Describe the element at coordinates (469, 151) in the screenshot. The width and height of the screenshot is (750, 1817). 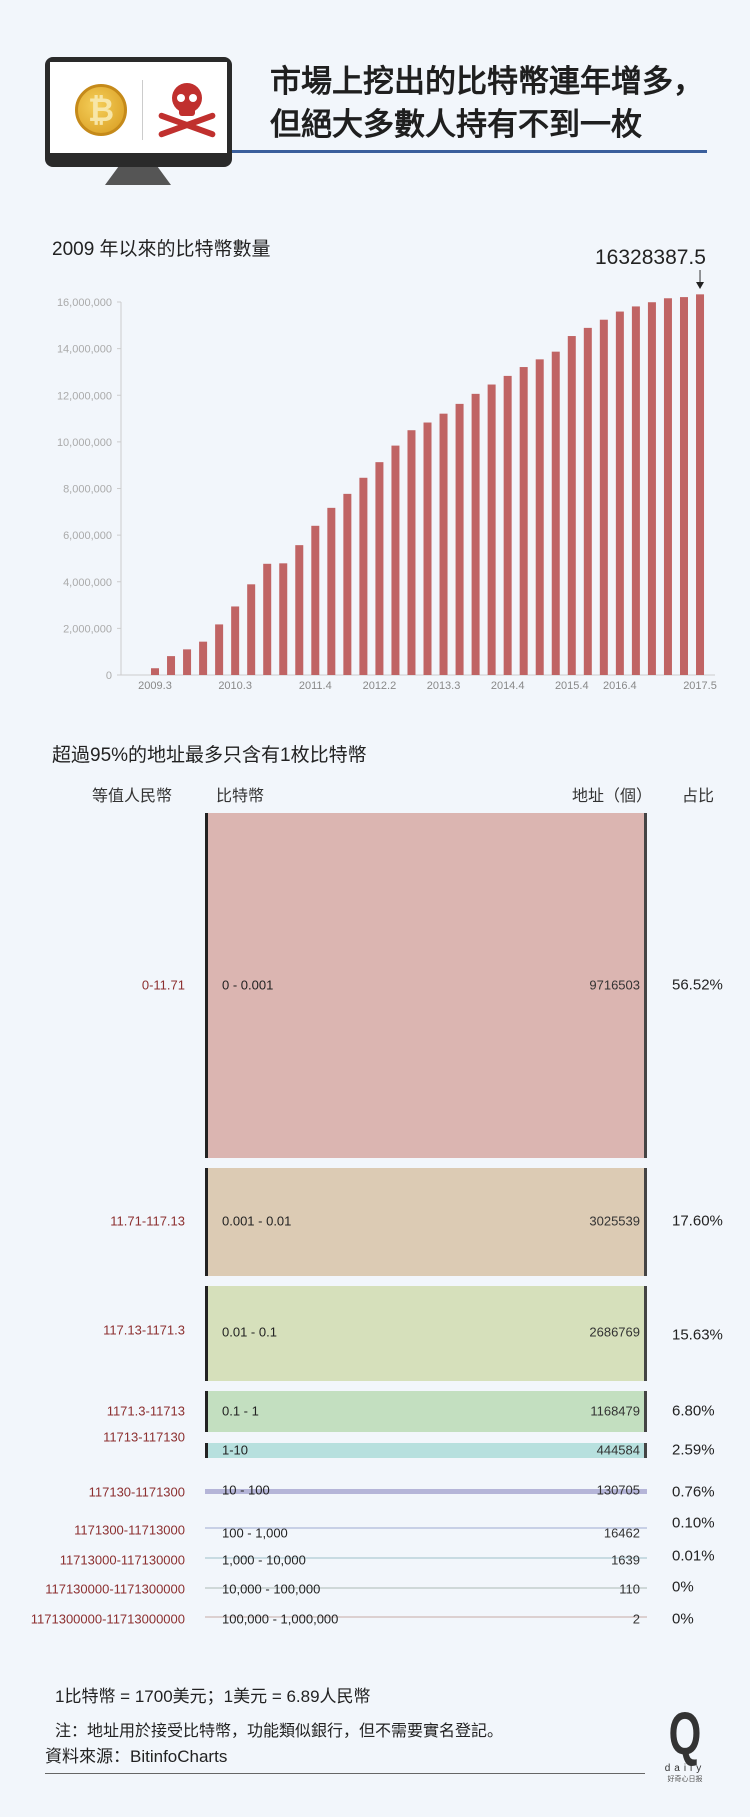
I see `title-underline` at that location.